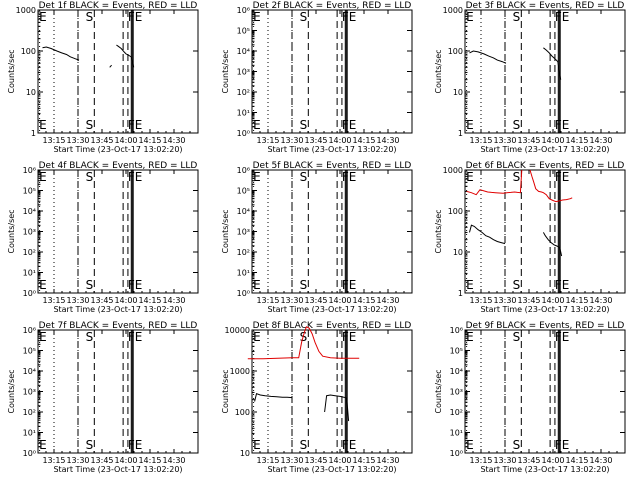  I want to click on y-tick-label: 10⁵, so click(243, 191).